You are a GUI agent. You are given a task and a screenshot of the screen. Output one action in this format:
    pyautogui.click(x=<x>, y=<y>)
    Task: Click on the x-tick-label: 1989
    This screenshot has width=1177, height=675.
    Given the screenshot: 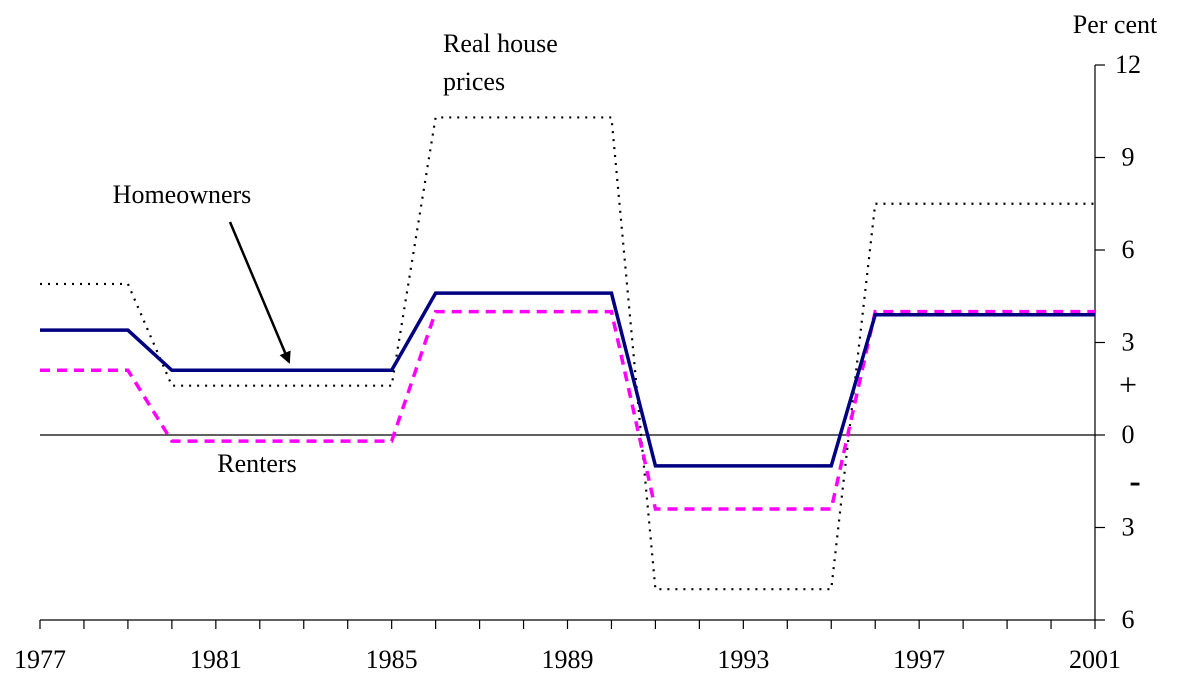 What is the action you would take?
    pyautogui.click(x=568, y=659)
    